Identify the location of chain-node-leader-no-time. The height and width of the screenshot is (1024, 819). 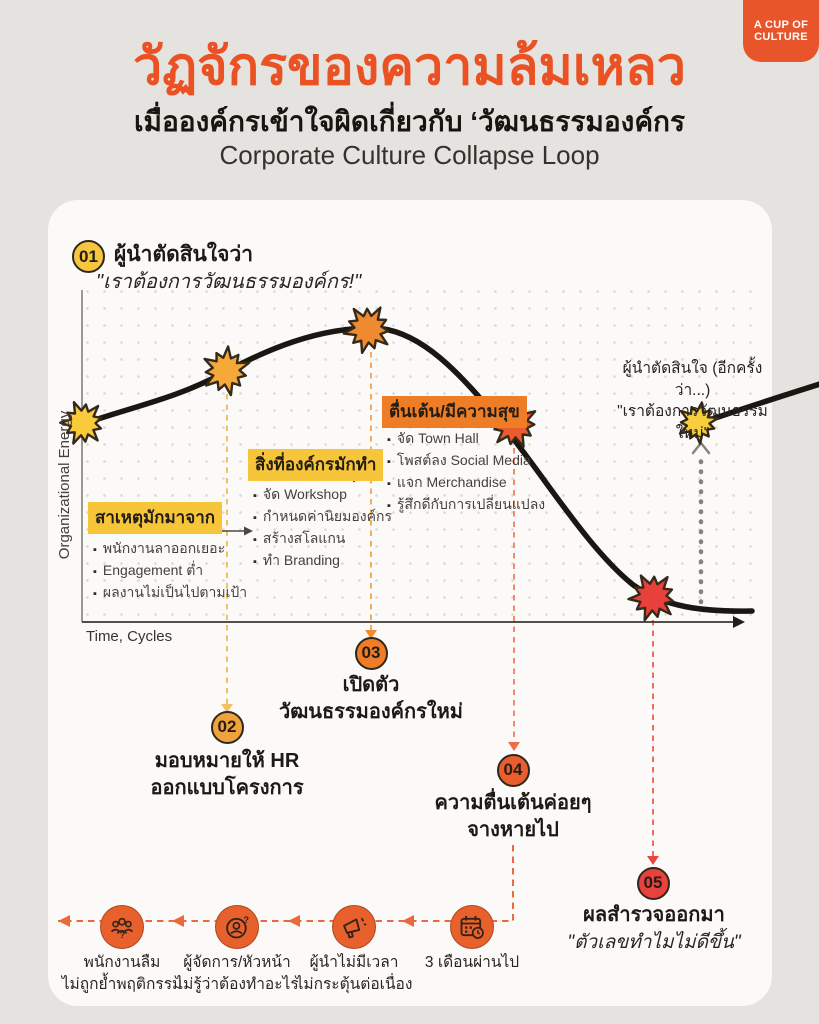
(354, 927).